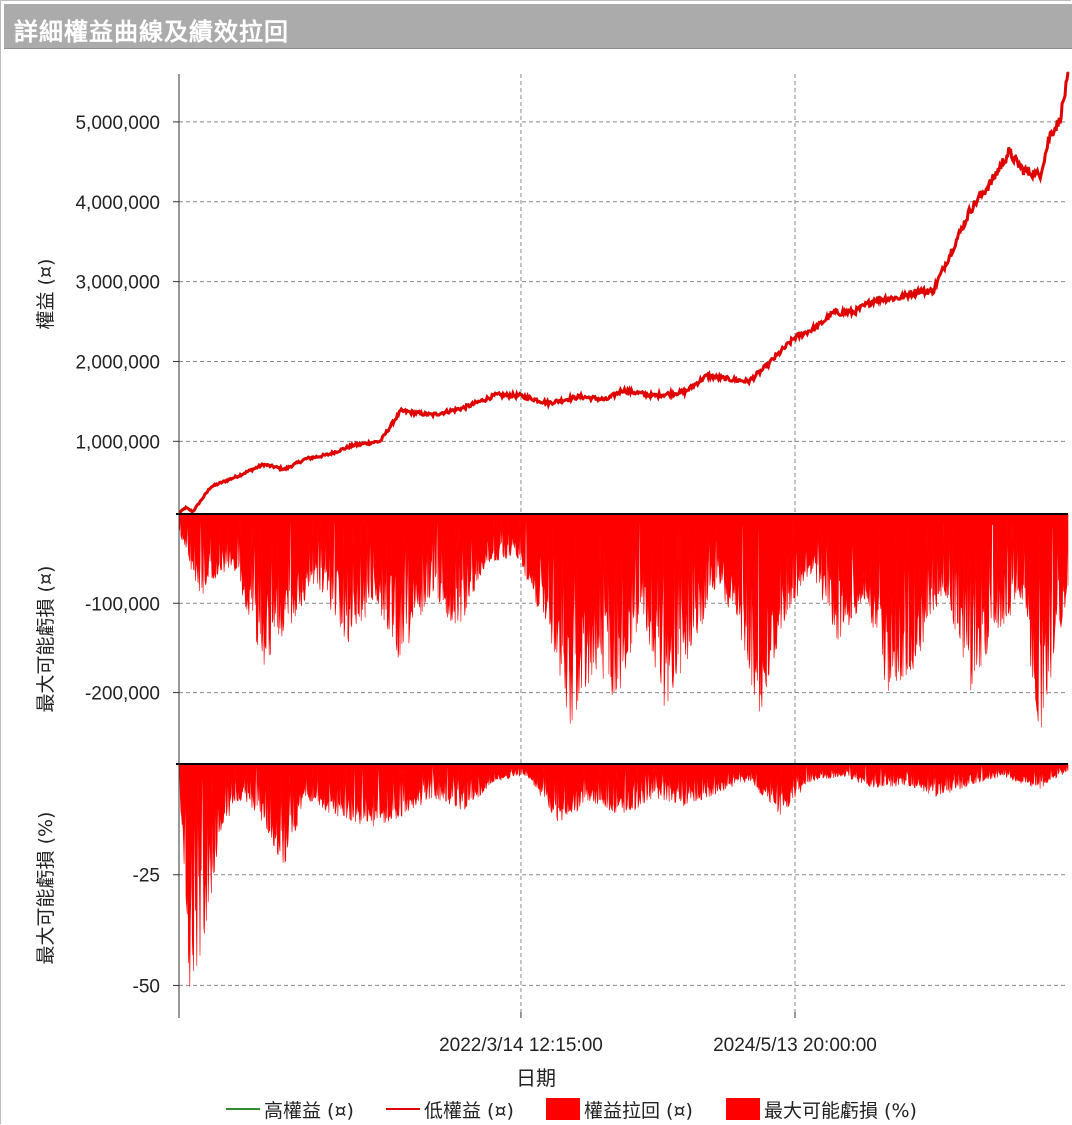 The image size is (1072, 1125). Describe the element at coordinates (46, 639) in the screenshot. I see `y-axis-label-2: 最大可能虧損 (¤)` at that location.